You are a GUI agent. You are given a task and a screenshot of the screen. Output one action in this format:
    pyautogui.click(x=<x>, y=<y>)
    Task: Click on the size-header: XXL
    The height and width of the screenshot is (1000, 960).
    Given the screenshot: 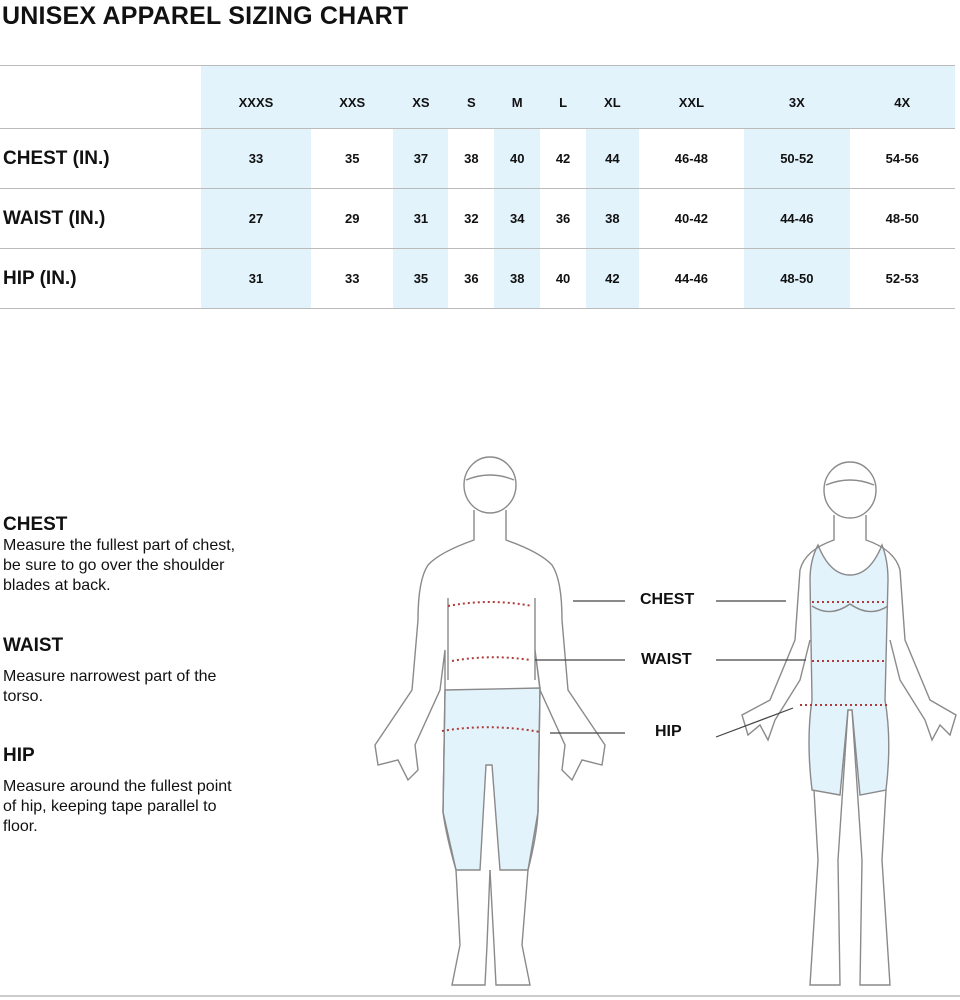 What is the action you would take?
    pyautogui.click(x=691, y=97)
    